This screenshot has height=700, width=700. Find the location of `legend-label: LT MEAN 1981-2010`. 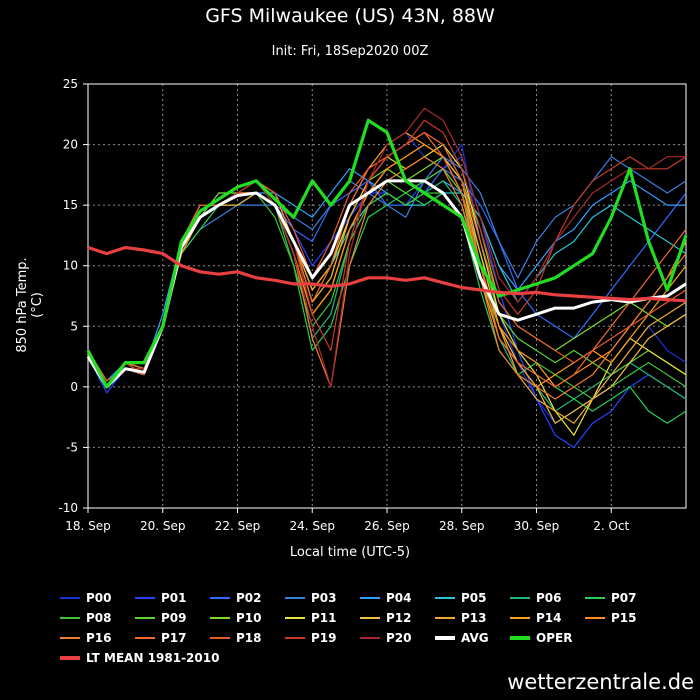

legend-label: LT MEAN 1981-2010 is located at coordinates (153, 658).